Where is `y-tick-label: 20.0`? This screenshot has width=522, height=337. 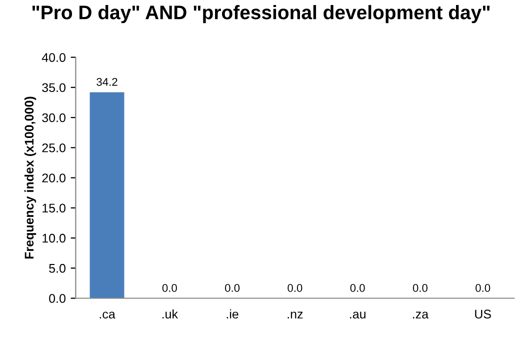
y-tick-label: 20.0 is located at coordinates (54, 178).